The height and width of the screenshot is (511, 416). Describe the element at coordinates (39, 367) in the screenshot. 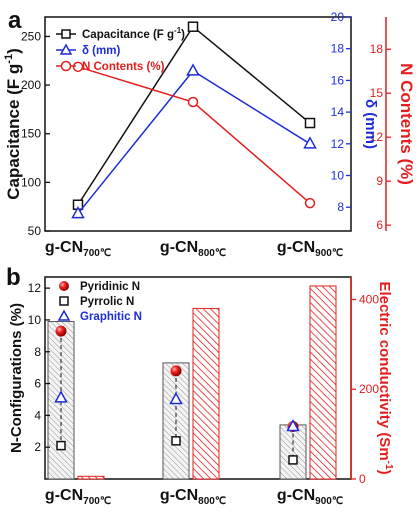

I see `panel-b-left-axis-ticks: 2 4 6 8 10 12` at that location.